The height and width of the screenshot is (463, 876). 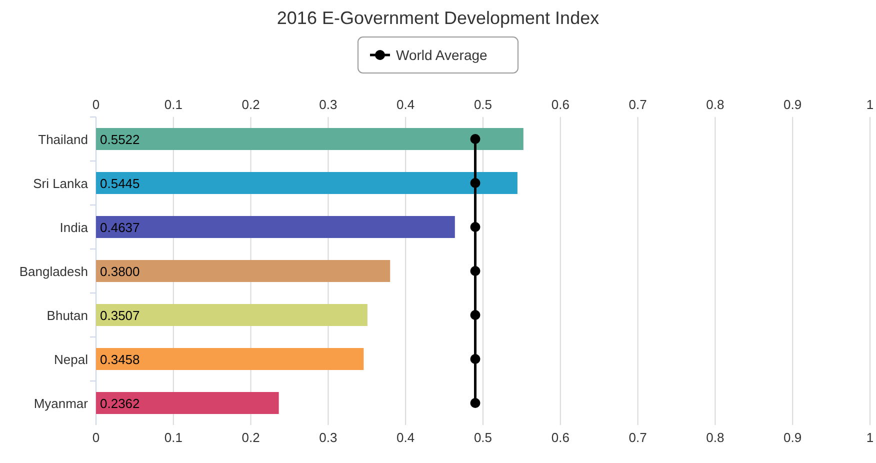 What do you see at coordinates (328, 437) in the screenshot?
I see `x-tick-label: 0.3` at bounding box center [328, 437].